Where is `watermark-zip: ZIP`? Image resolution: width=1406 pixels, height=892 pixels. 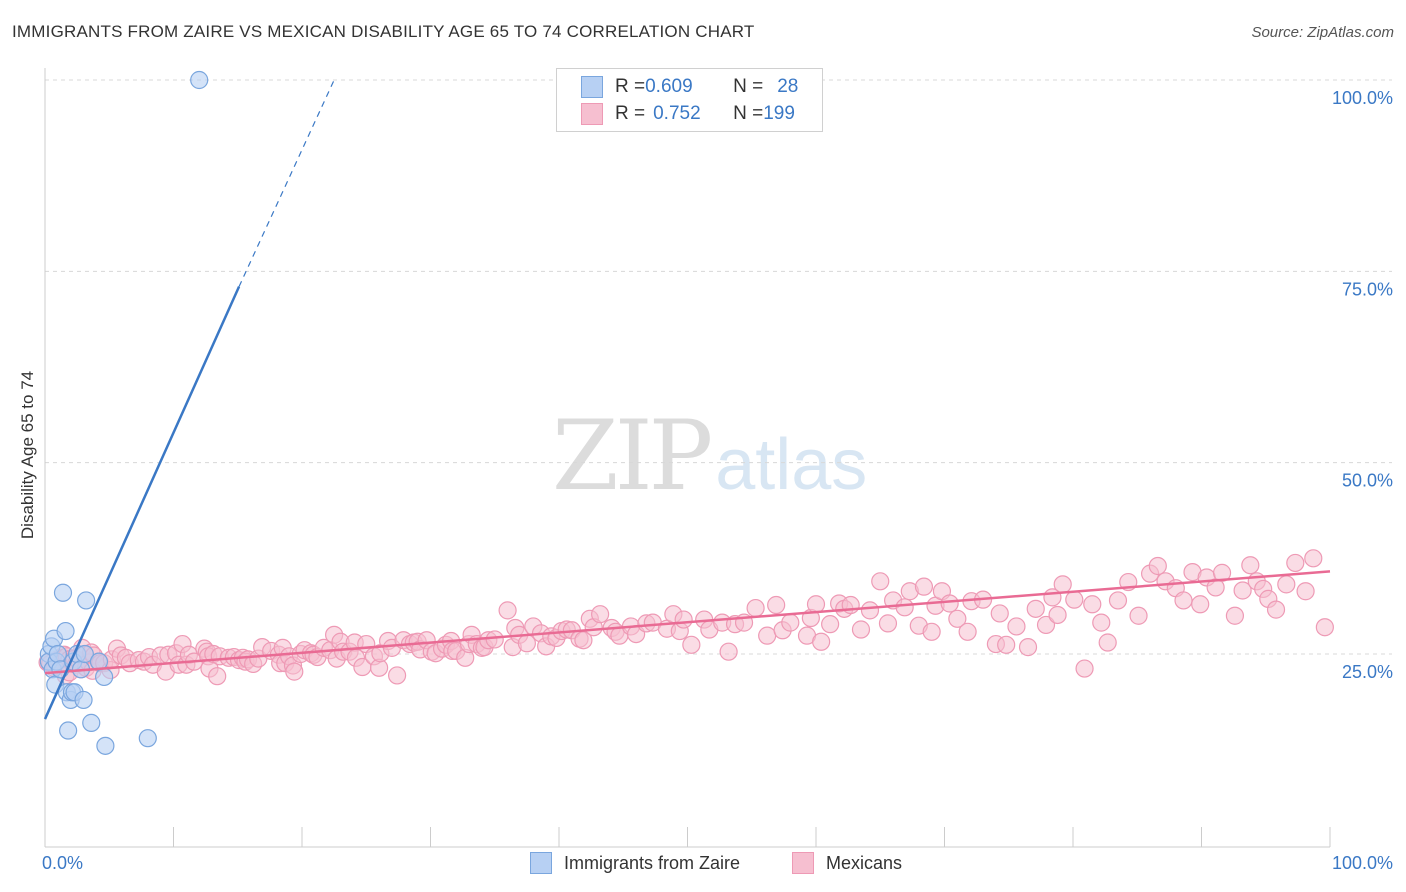
watermark-zip: ZIP is located at coordinates (632, 456).